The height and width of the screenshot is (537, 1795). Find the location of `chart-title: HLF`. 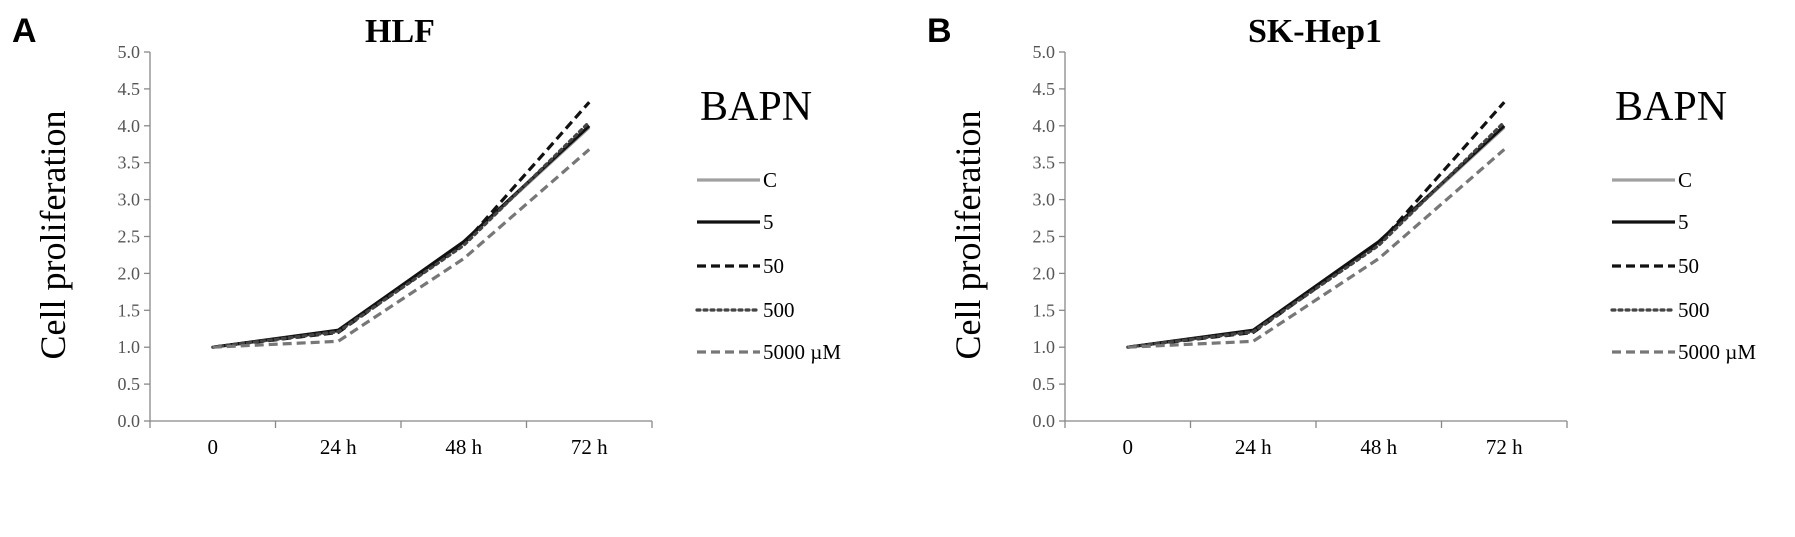

chart-title: HLF is located at coordinates (400, 31).